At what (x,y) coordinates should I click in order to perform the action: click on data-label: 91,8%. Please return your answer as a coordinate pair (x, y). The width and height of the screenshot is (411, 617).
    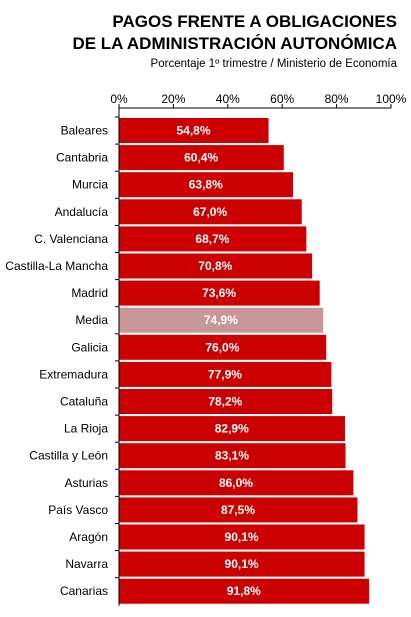
    Looking at the image, I should click on (244, 591).